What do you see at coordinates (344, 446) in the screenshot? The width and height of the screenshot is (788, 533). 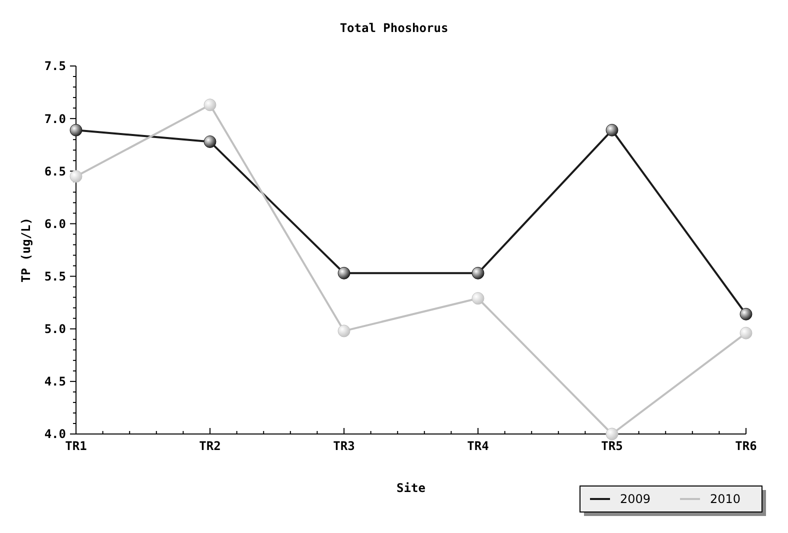 I see `x-tick-label: TR3` at bounding box center [344, 446].